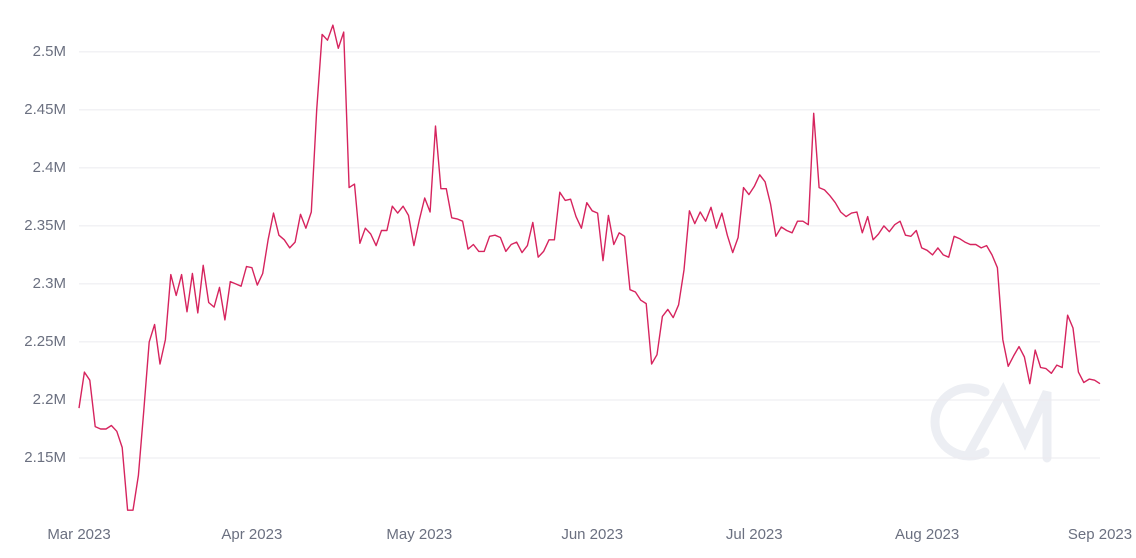  What do you see at coordinates (49, 399) in the screenshot?
I see `y-tick-label: 2.2M` at bounding box center [49, 399].